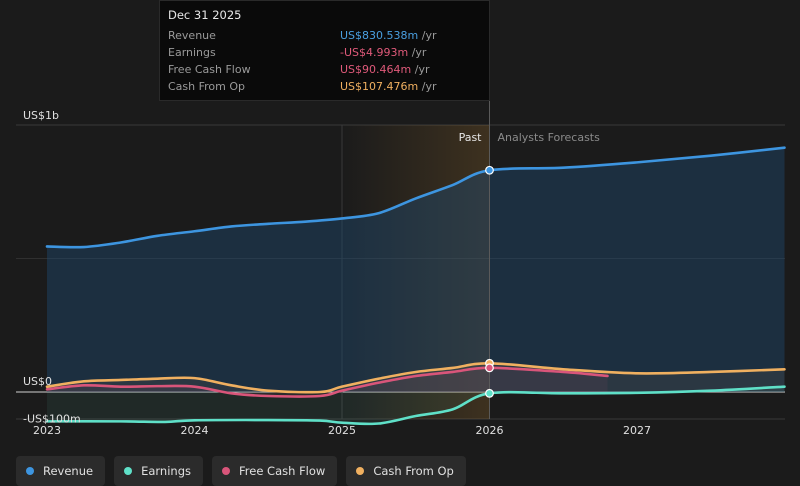 This screenshot has width=800, height=486. I want to click on y-tick-label: US$0, so click(37, 381).